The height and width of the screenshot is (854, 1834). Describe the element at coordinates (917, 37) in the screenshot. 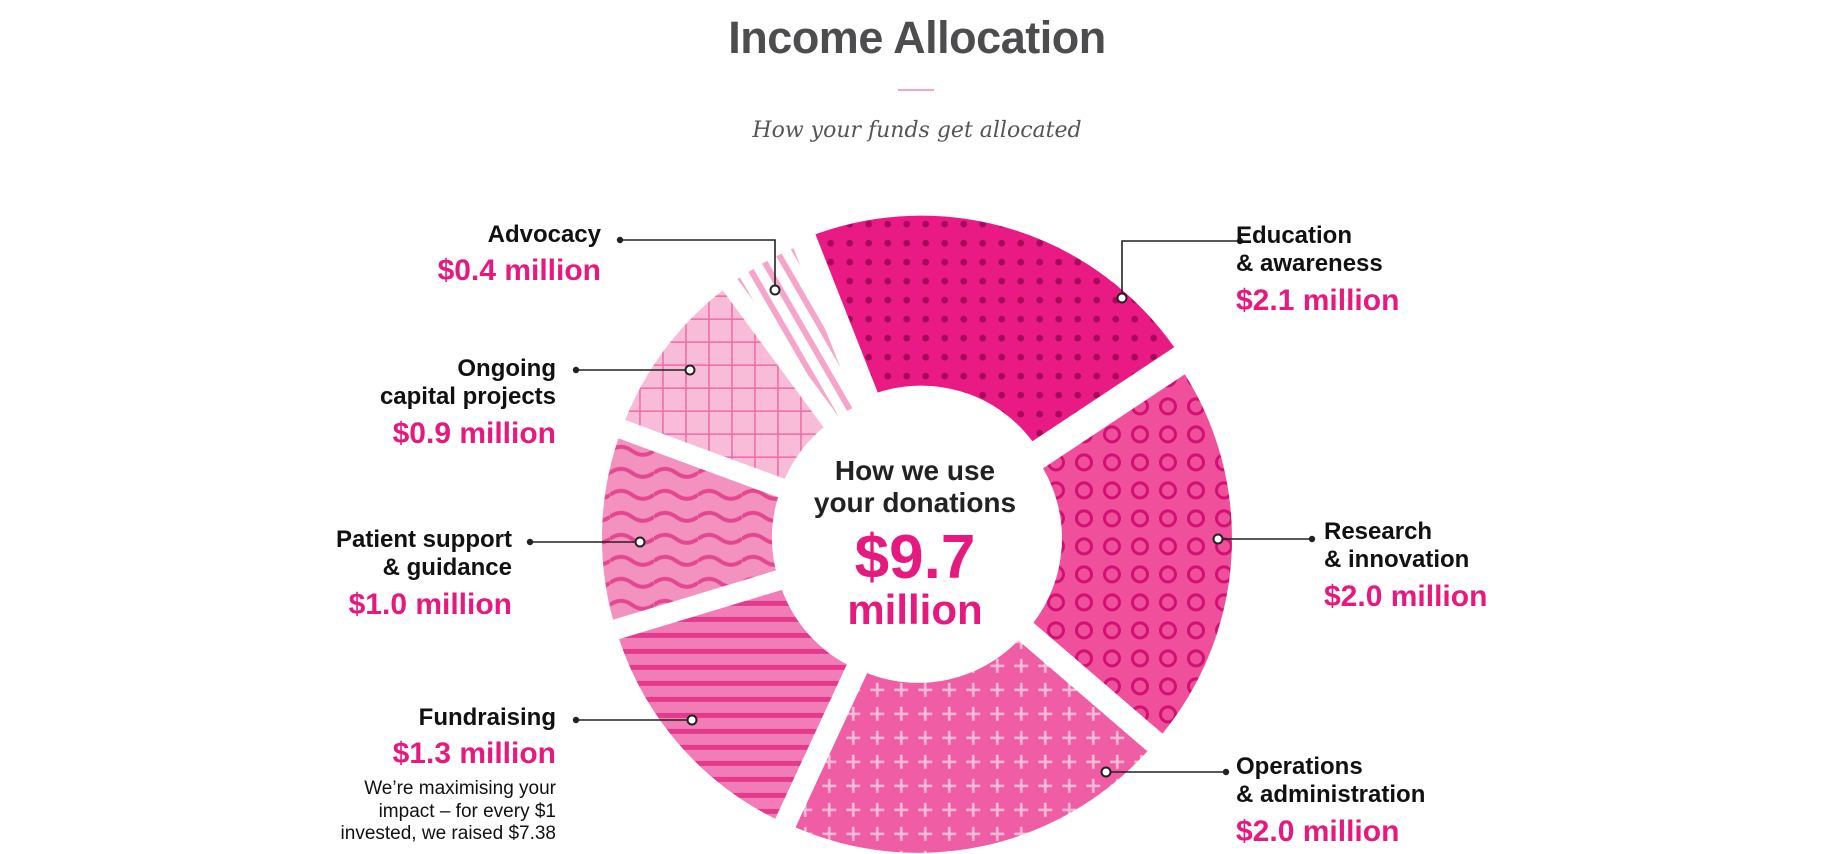

I see `page-title: Income Allocation` at that location.